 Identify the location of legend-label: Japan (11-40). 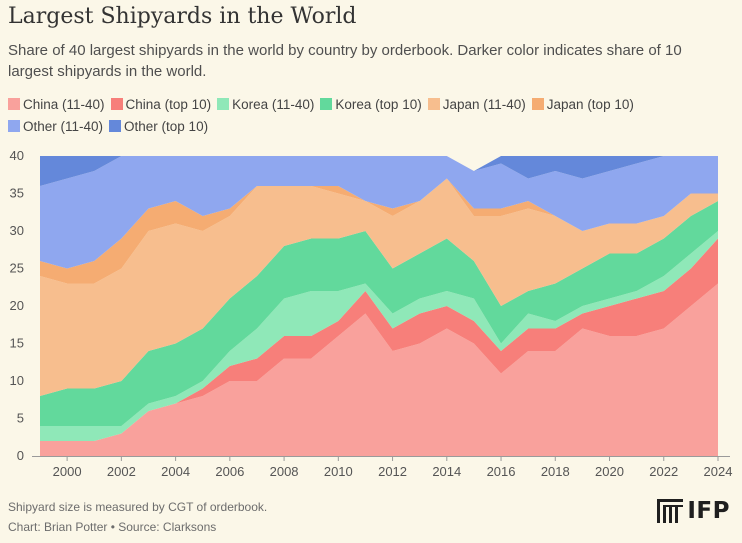
(484, 104).